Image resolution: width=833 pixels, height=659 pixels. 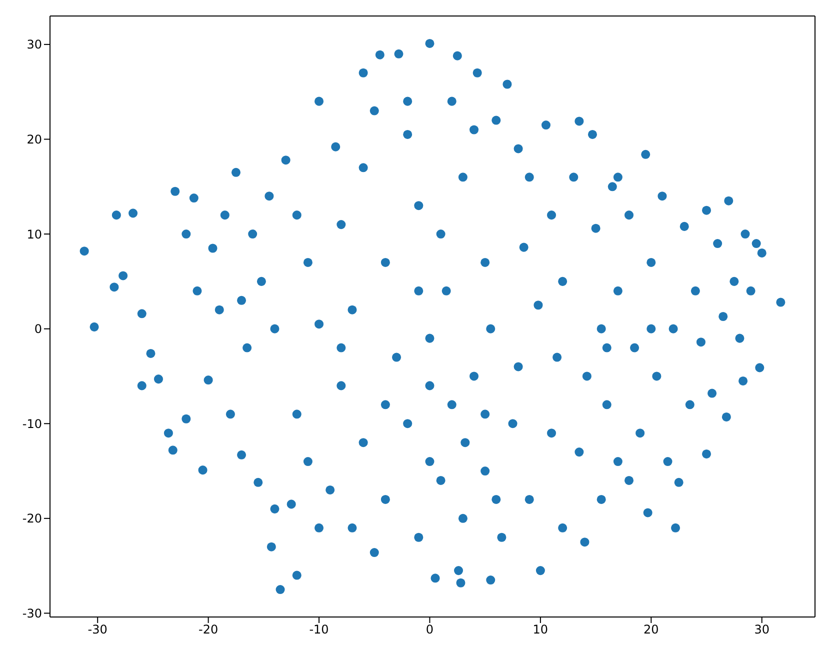 What do you see at coordinates (32, 423) in the screenshot?
I see `y-tick-label: -10` at bounding box center [32, 423].